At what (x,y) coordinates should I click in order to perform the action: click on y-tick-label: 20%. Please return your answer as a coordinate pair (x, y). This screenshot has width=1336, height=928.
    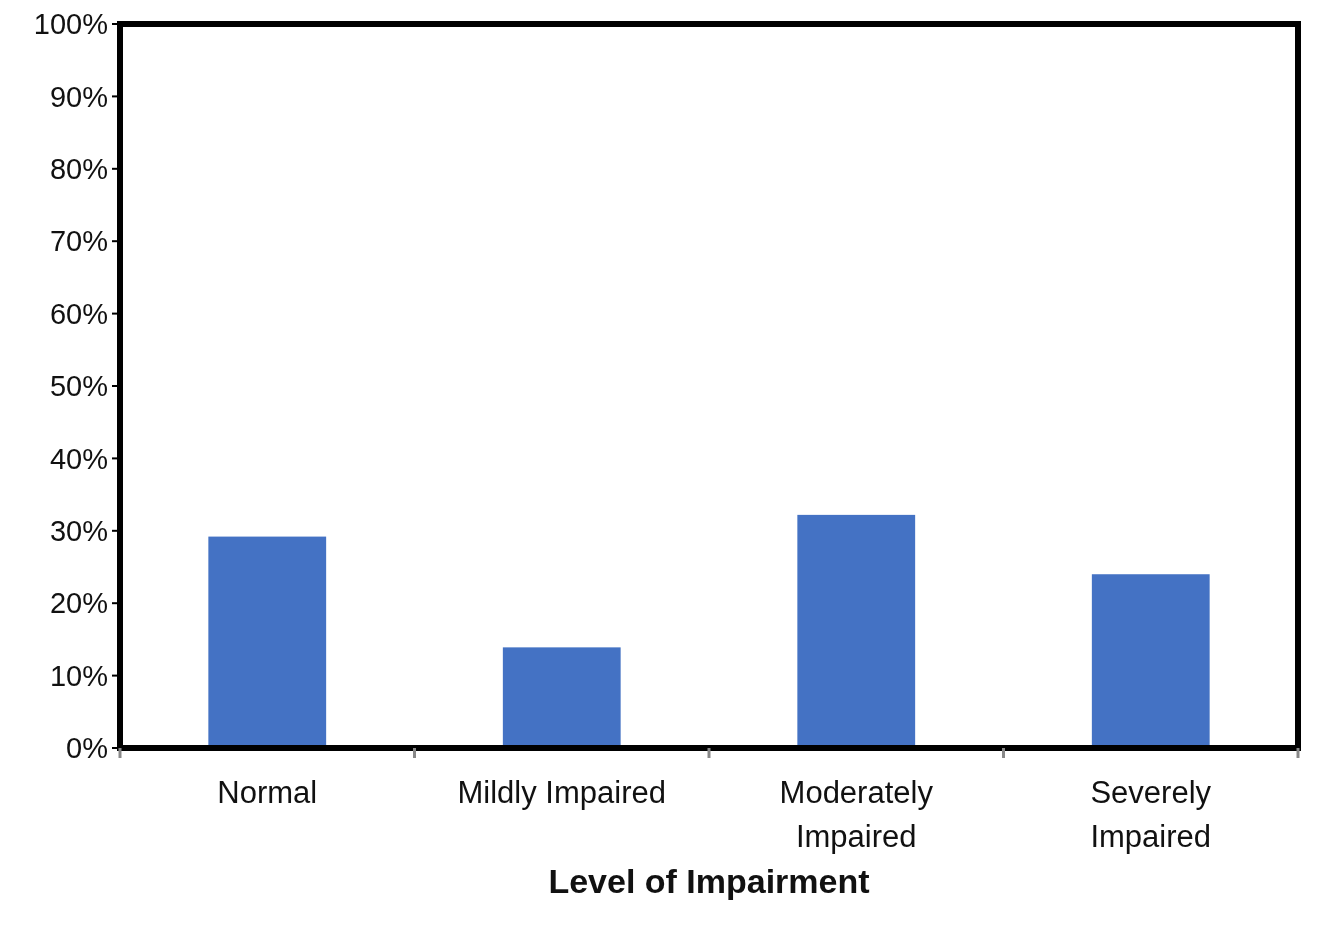
    Looking at the image, I should click on (78, 603).